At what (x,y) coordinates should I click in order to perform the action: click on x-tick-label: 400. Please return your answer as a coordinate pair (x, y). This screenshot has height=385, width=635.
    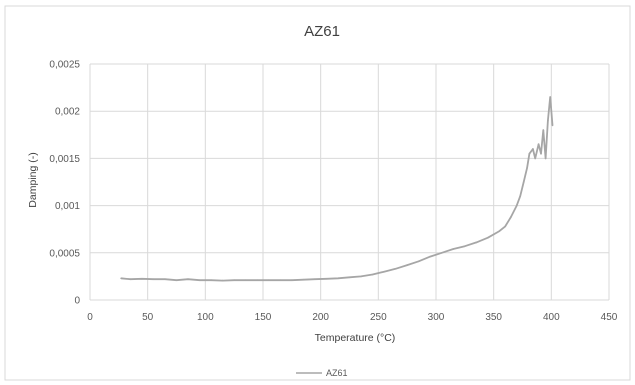
    Looking at the image, I should click on (551, 317).